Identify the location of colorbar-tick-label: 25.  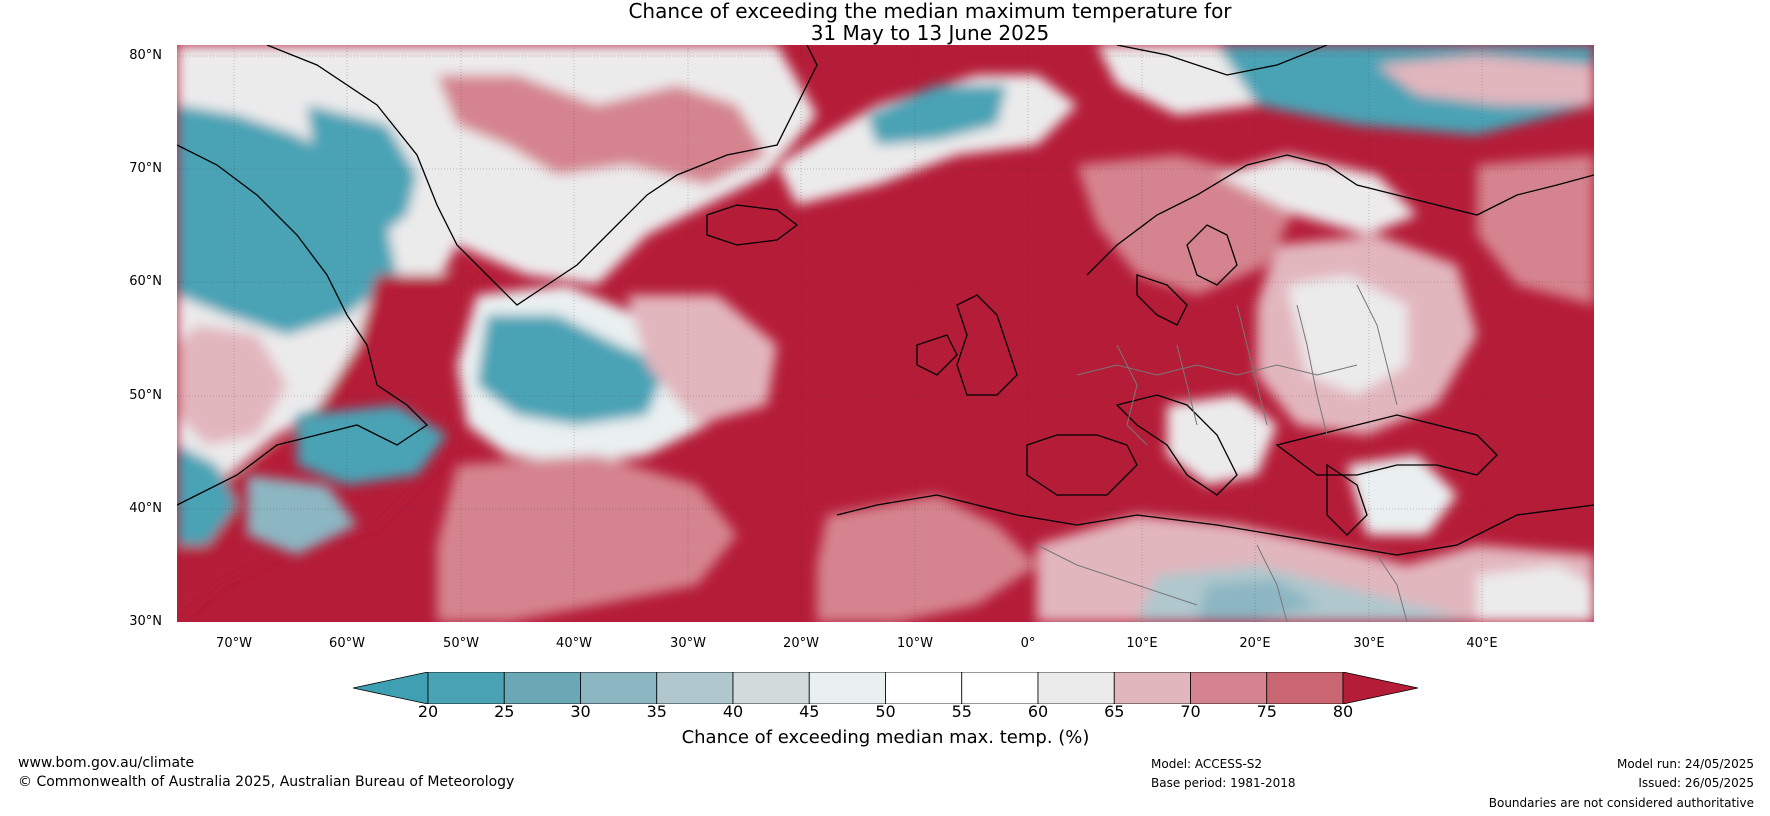
(504, 711).